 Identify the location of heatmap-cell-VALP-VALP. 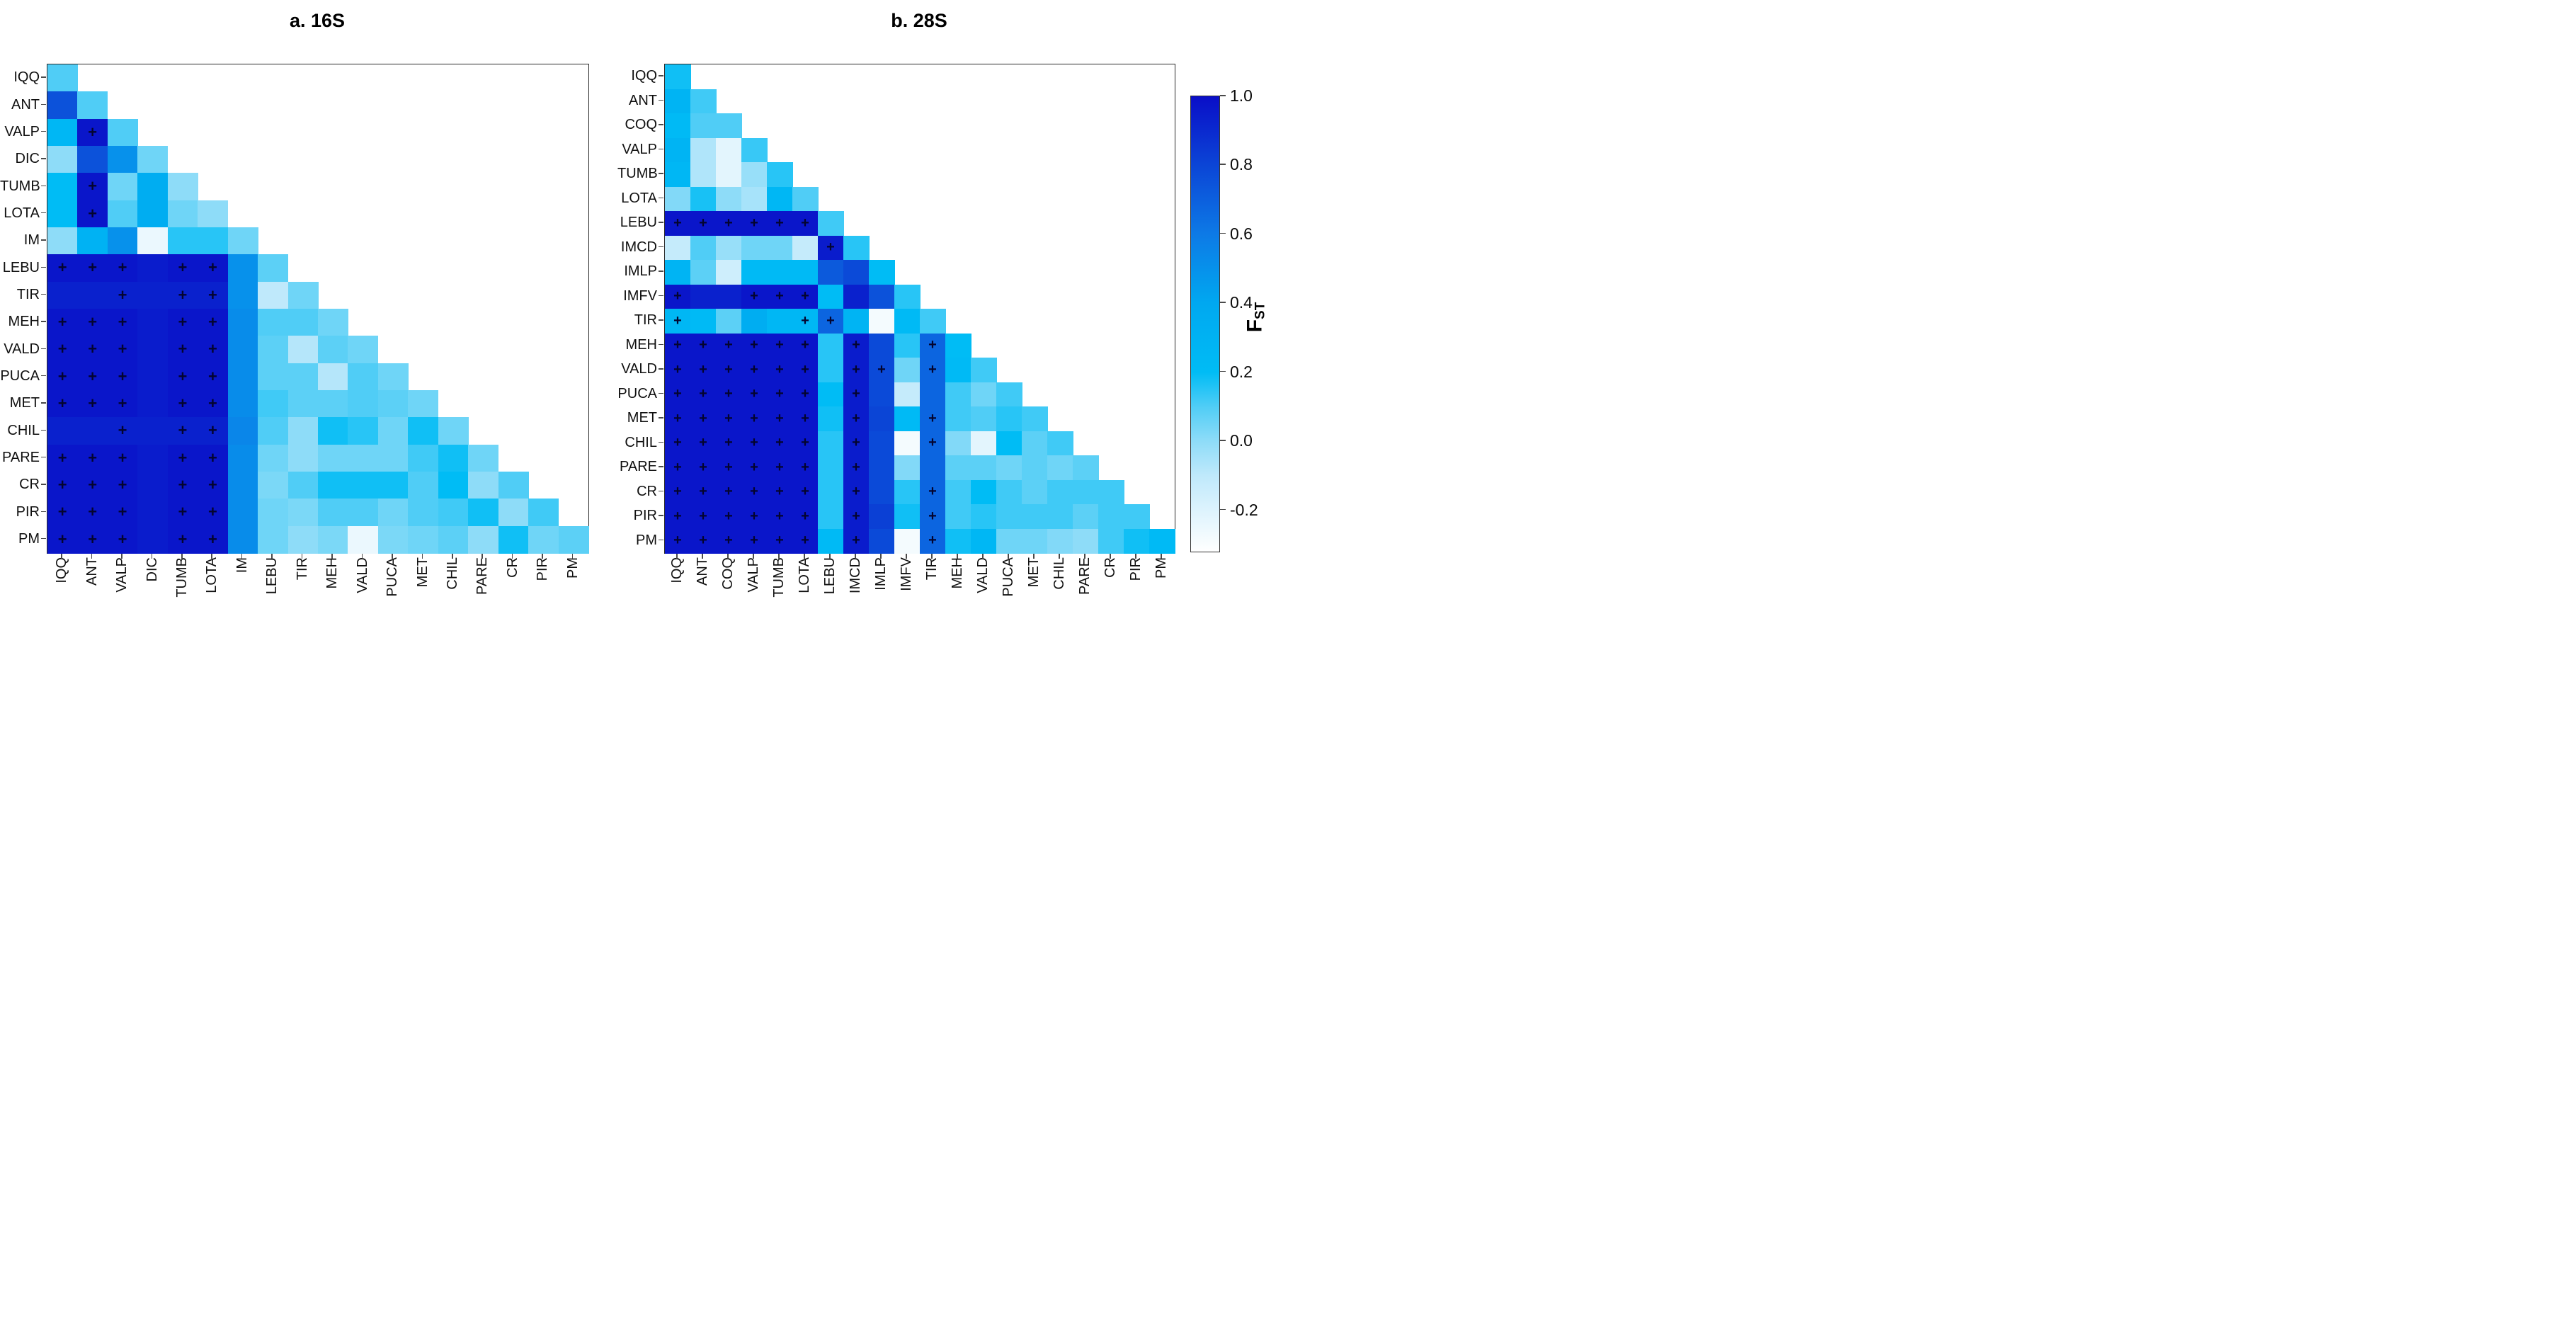
(755, 150).